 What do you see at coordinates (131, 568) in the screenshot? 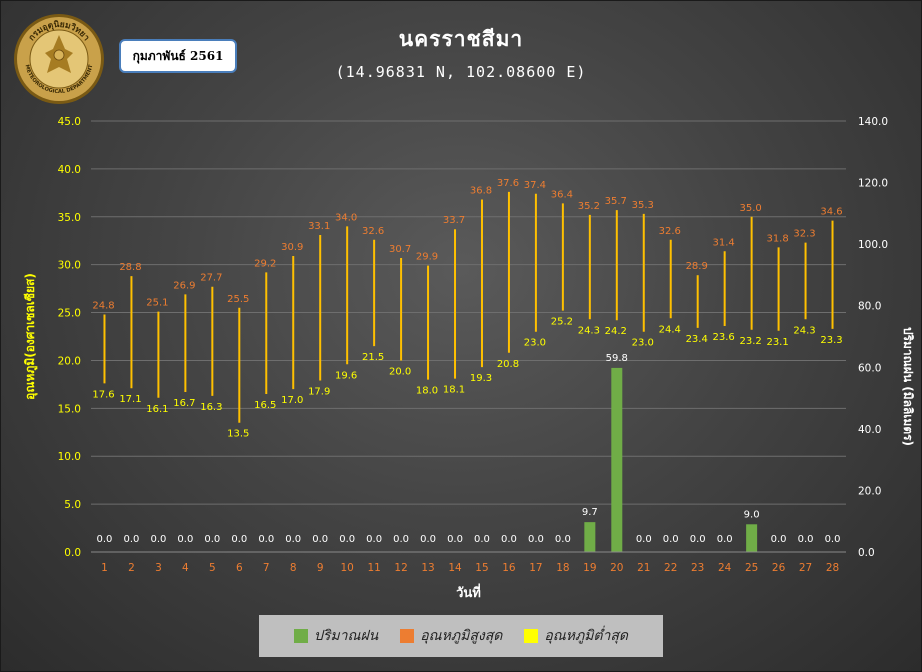
I see `x-tick-label: 2` at bounding box center [131, 568].